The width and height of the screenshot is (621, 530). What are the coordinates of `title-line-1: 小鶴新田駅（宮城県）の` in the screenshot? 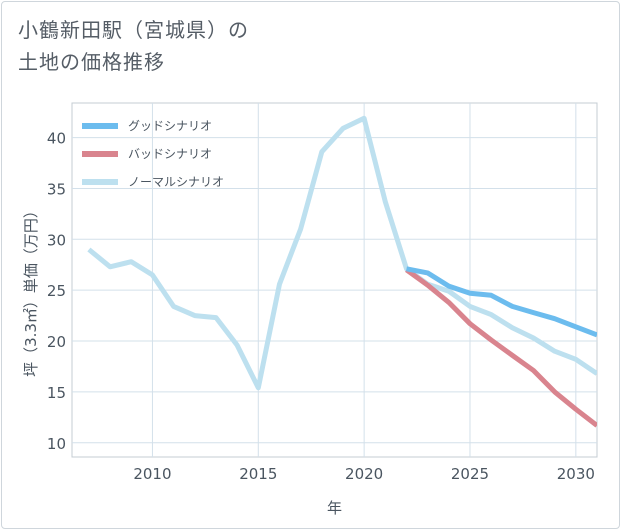 It's located at (133, 30).